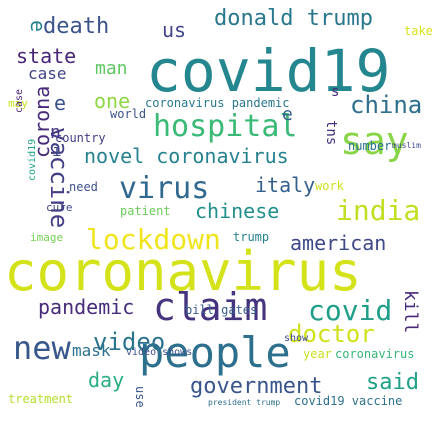 The height and width of the screenshot is (446, 446). I want to click on word-video-shows: video shows, so click(159, 352).